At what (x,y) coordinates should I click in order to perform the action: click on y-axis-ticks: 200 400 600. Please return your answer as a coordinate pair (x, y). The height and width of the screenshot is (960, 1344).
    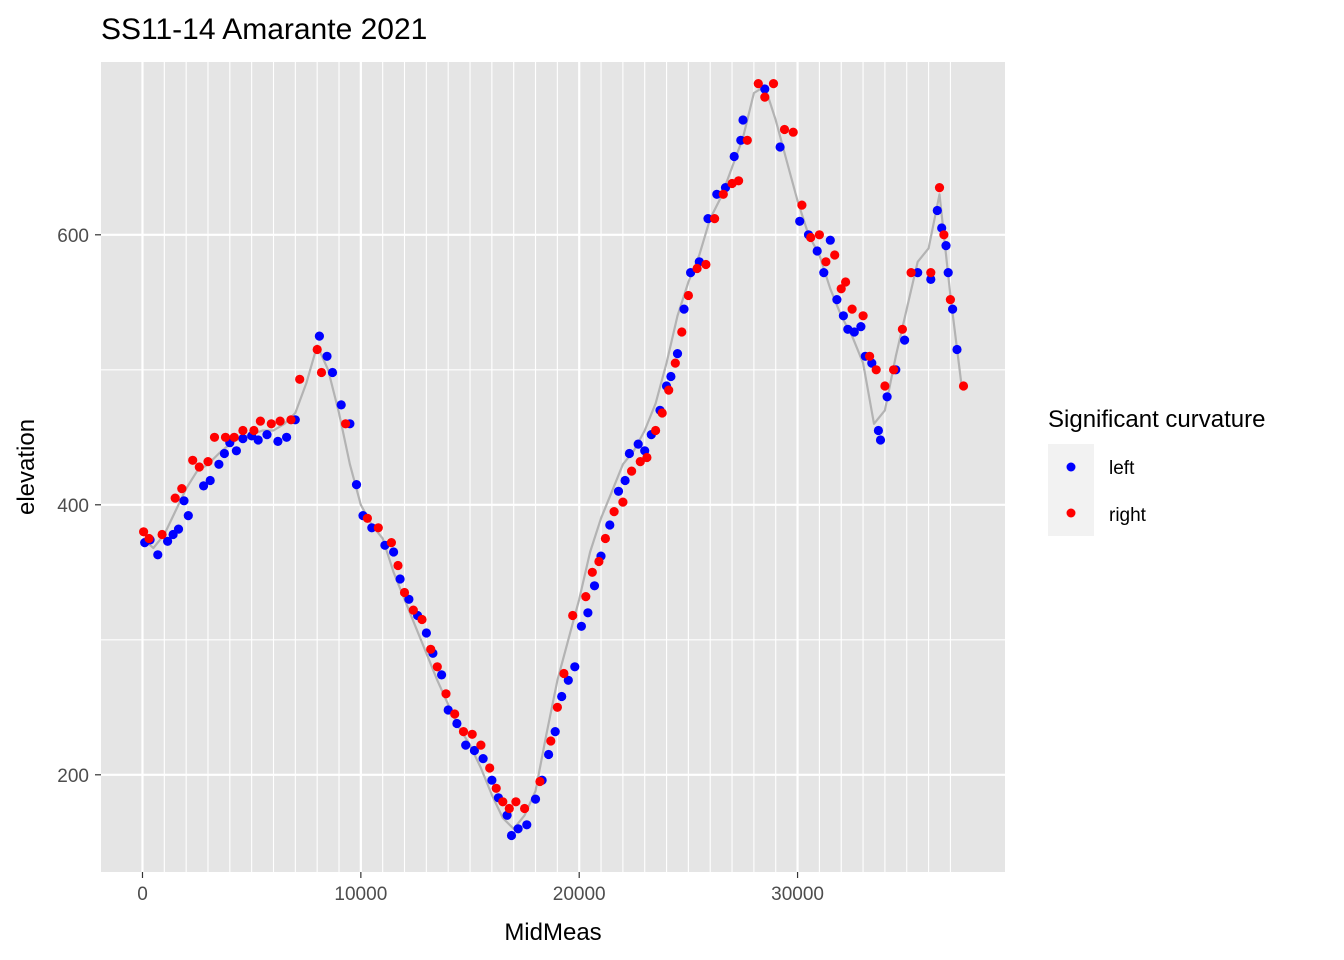
    Looking at the image, I should click on (79, 506).